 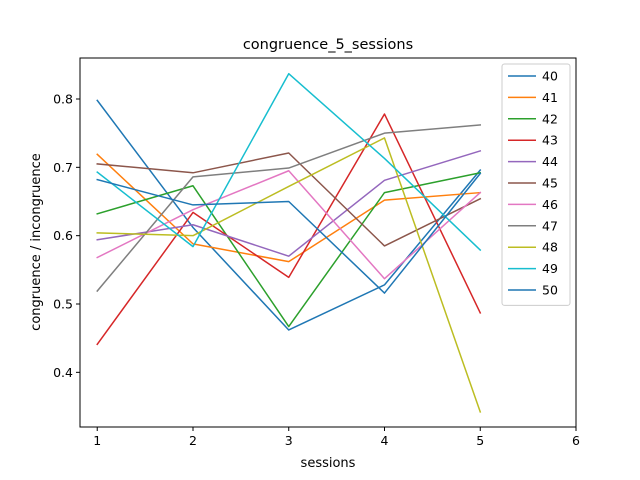 What do you see at coordinates (550, 76) in the screenshot?
I see `legend-label-40: 40` at bounding box center [550, 76].